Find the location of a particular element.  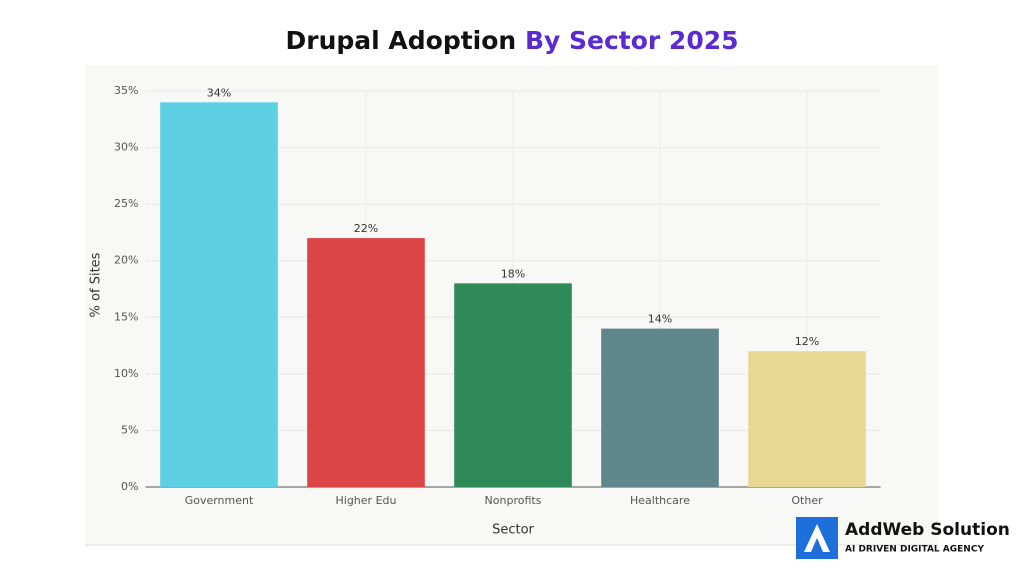

value-label: 12% is located at coordinates (807, 341).